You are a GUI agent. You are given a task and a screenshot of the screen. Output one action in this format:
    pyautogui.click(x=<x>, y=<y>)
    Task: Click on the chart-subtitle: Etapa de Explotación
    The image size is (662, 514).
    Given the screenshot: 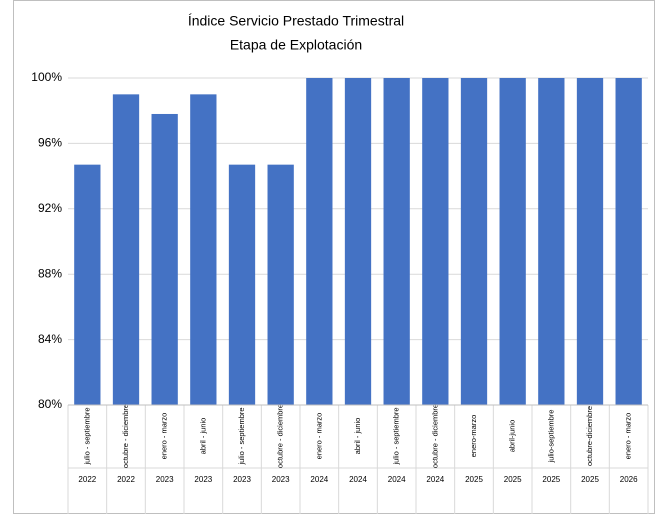 What is the action you would take?
    pyautogui.click(x=296, y=45)
    